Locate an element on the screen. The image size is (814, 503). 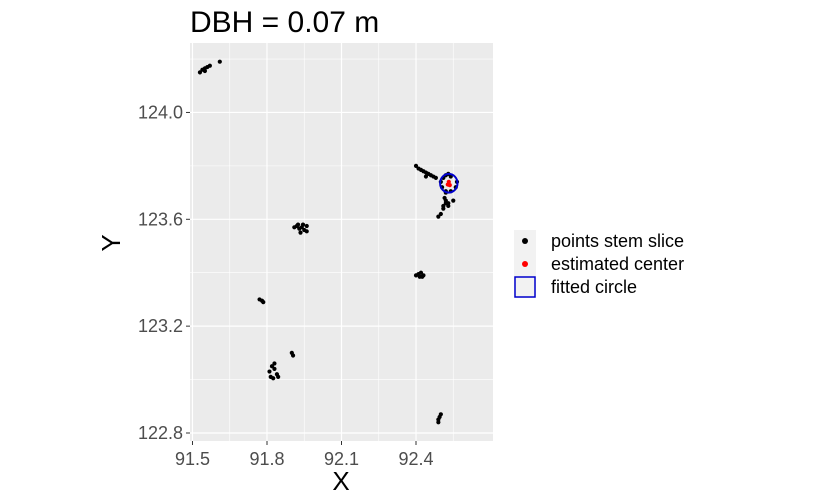
legend-label: fitted circle is located at coordinates (594, 287).